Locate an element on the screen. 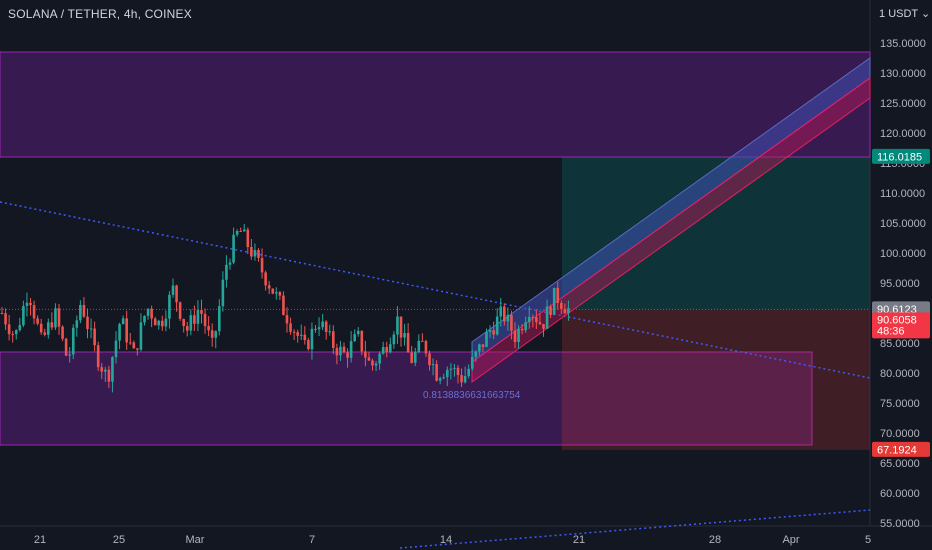  y-tick-label: 125.0000 is located at coordinates (903, 104).